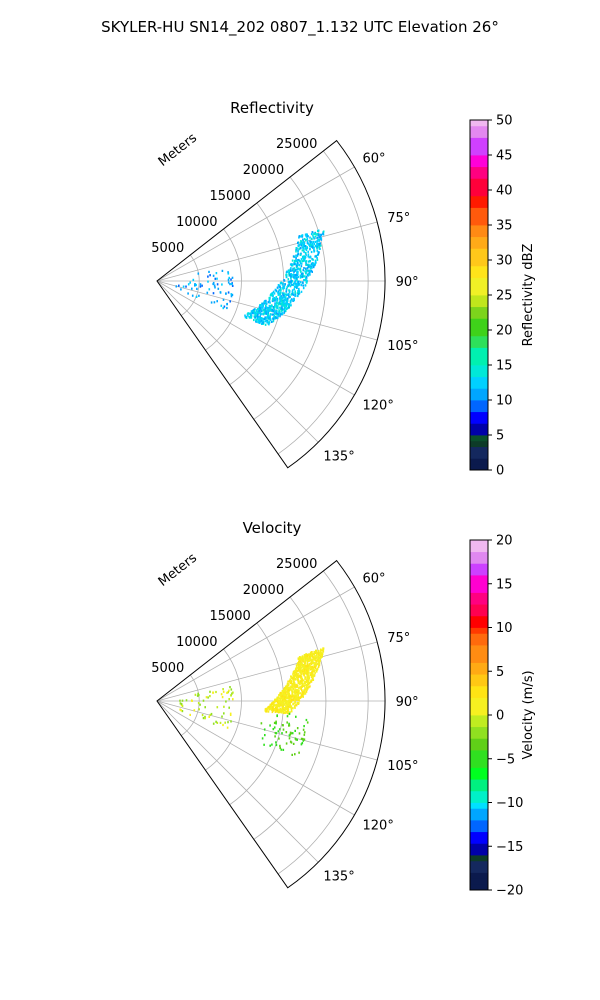 The width and height of the screenshot is (600, 1000). Describe the element at coordinates (196, 222) in the screenshot. I see `reflectivity-radial-tick-label: 10000` at that location.